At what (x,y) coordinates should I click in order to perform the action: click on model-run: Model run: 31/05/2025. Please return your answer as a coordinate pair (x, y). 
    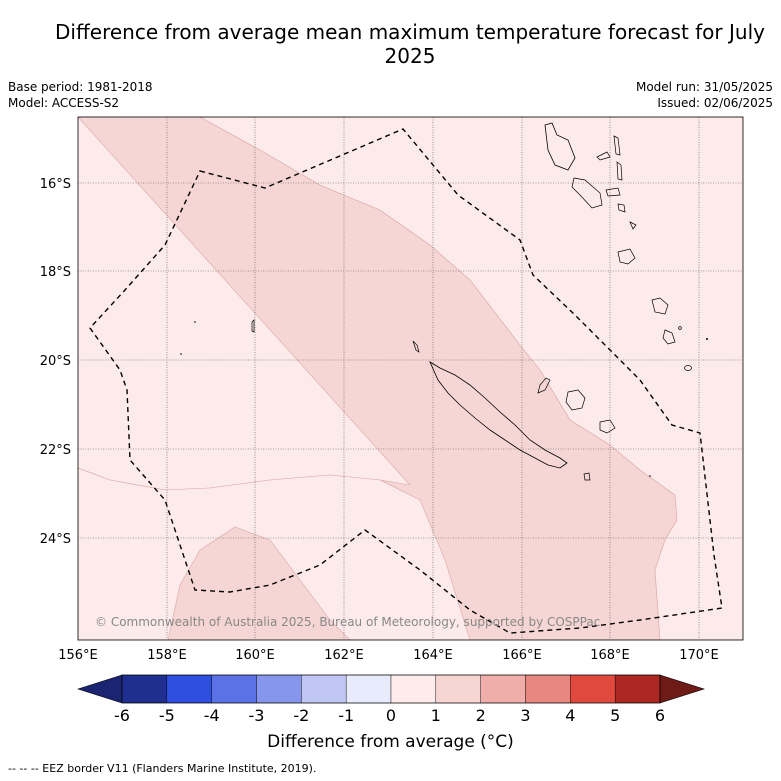
    Looking at the image, I should click on (704, 87).